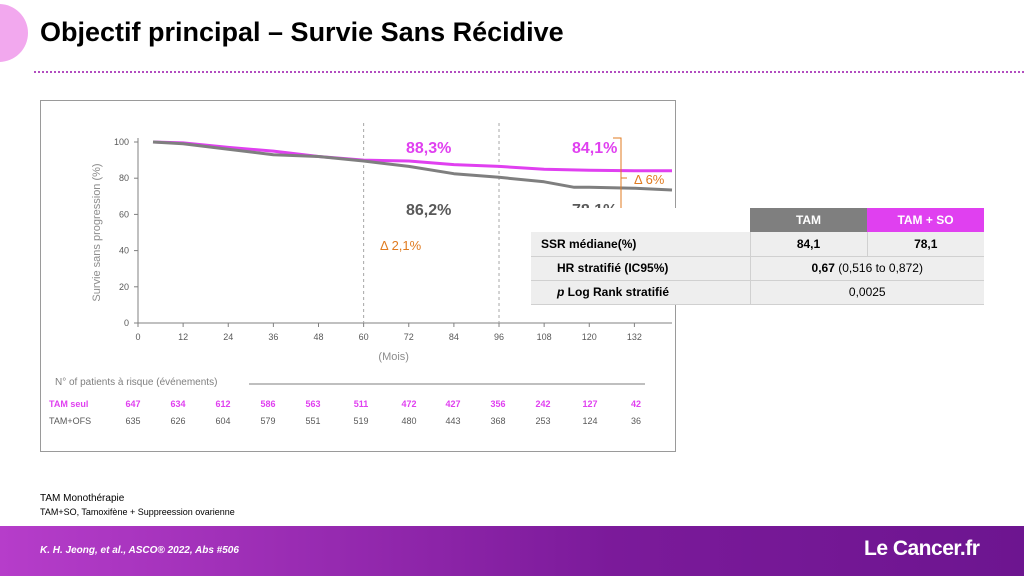 This screenshot has height=576, width=1024. What do you see at coordinates (649, 179) in the screenshot?
I see `annotation-label: Δ 6%` at bounding box center [649, 179].